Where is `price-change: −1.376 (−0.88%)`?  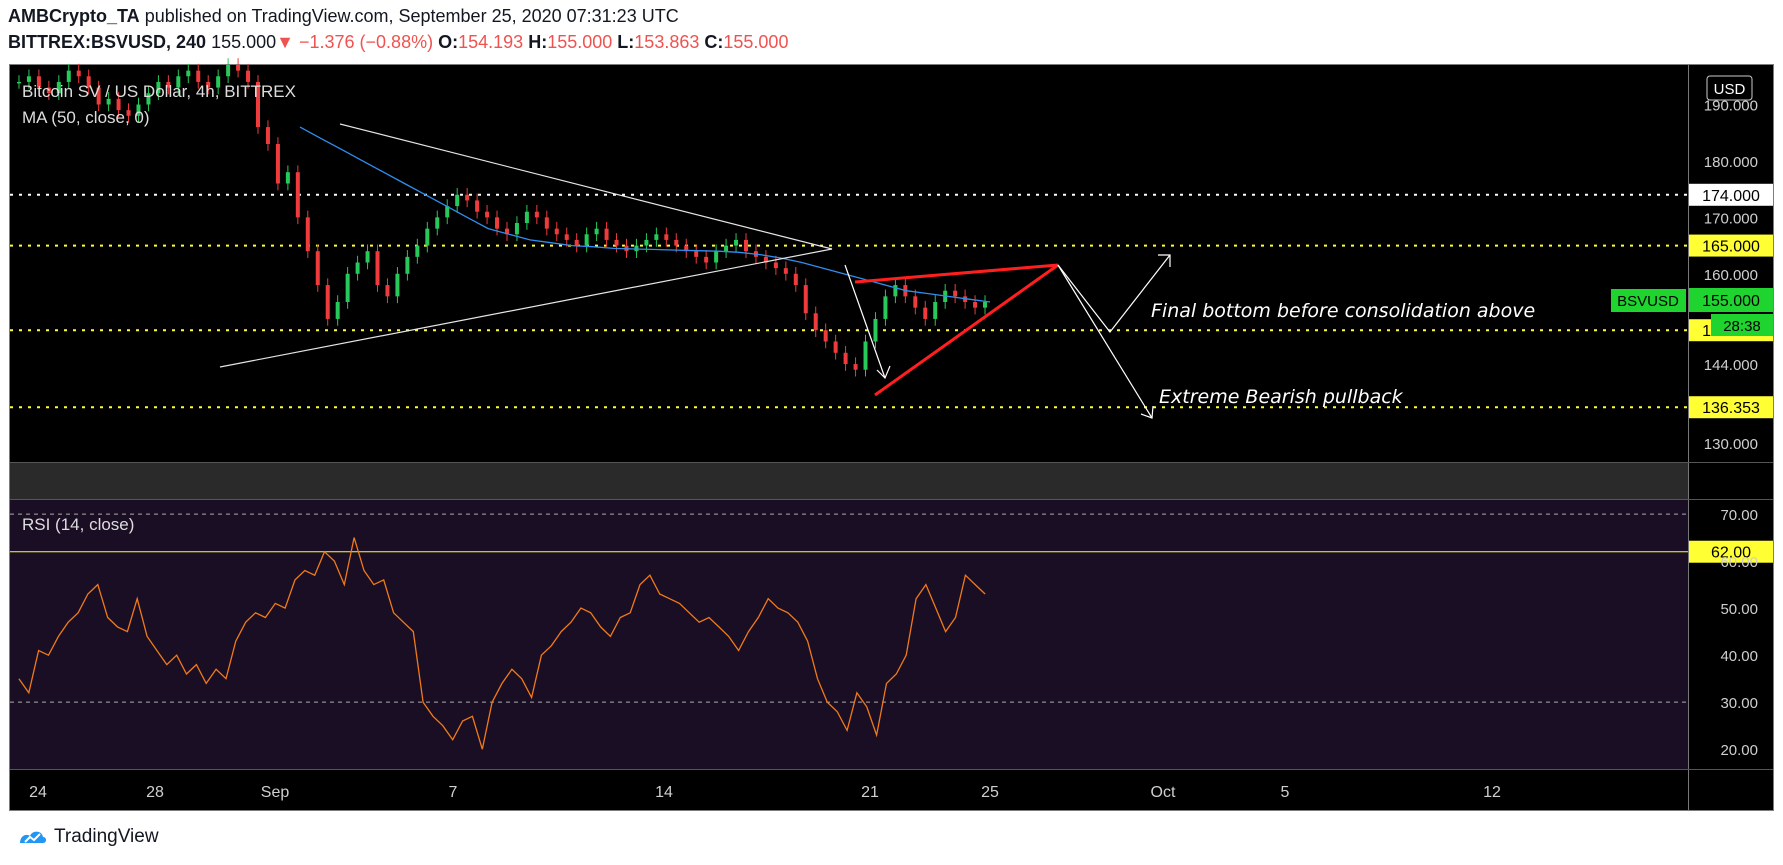
price-change: −1.376 (−0.88%) is located at coordinates (366, 42).